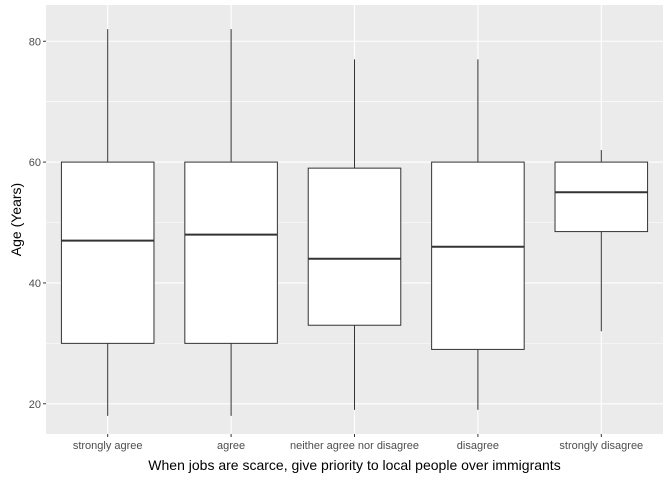 Image resolution: width=672 pixels, height=480 pixels. I want to click on box-neither-agree-nor-disagree, so click(354, 234).